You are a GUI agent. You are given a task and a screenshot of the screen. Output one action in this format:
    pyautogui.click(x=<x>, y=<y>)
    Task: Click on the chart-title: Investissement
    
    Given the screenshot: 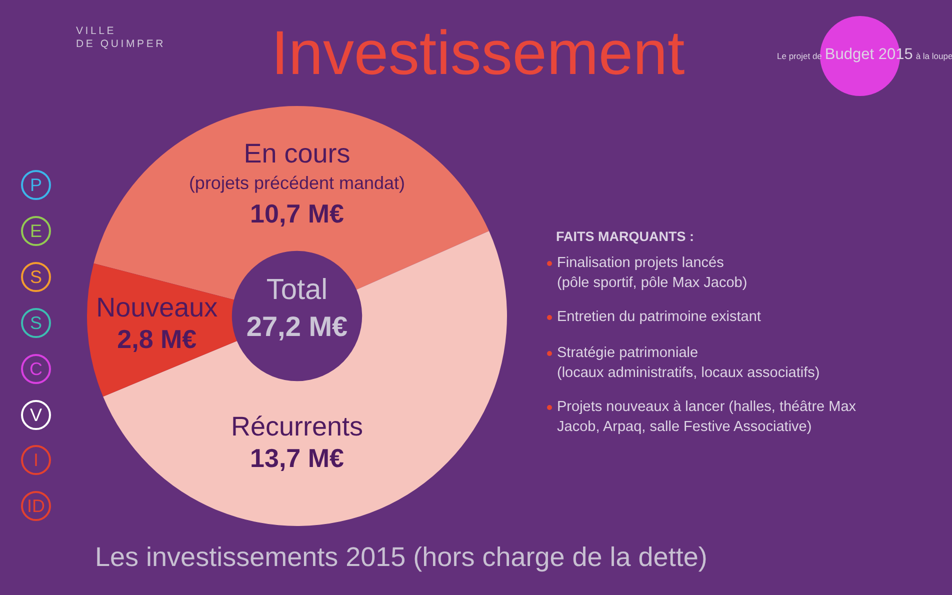 What is the action you would take?
    pyautogui.click(x=478, y=53)
    